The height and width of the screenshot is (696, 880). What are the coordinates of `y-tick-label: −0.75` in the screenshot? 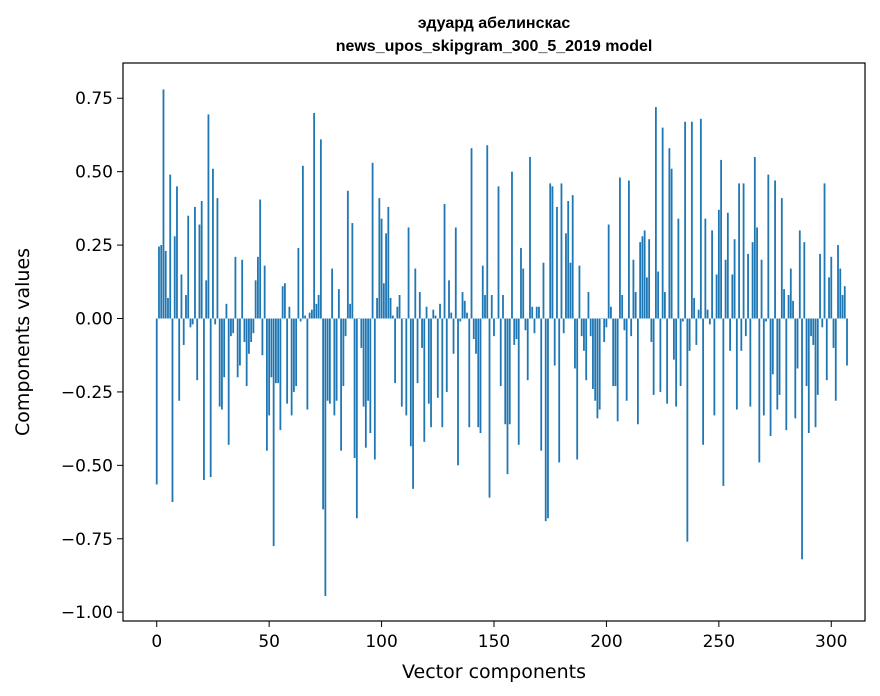 It's located at (87, 540).